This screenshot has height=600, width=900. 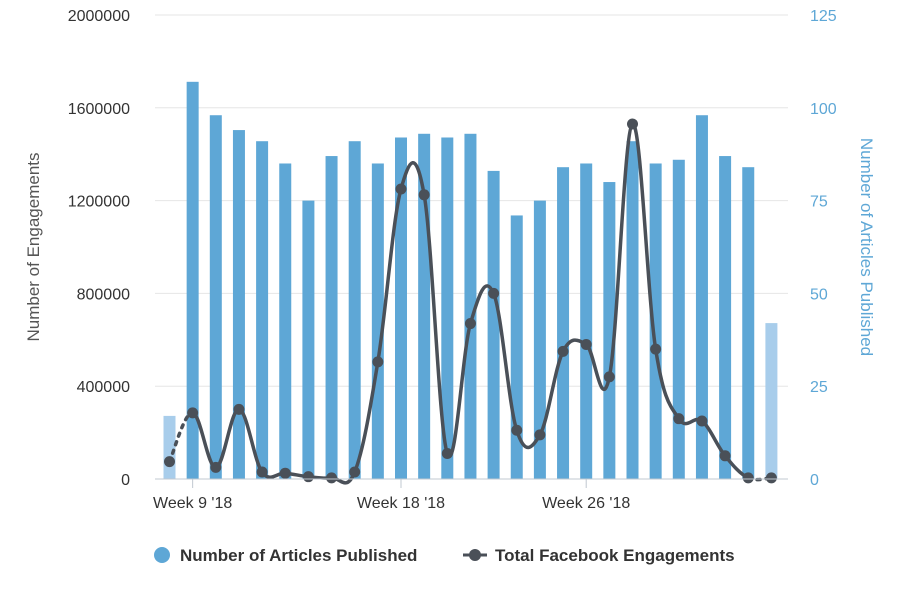 I want to click on right-tick-label: 100, so click(x=823, y=109).